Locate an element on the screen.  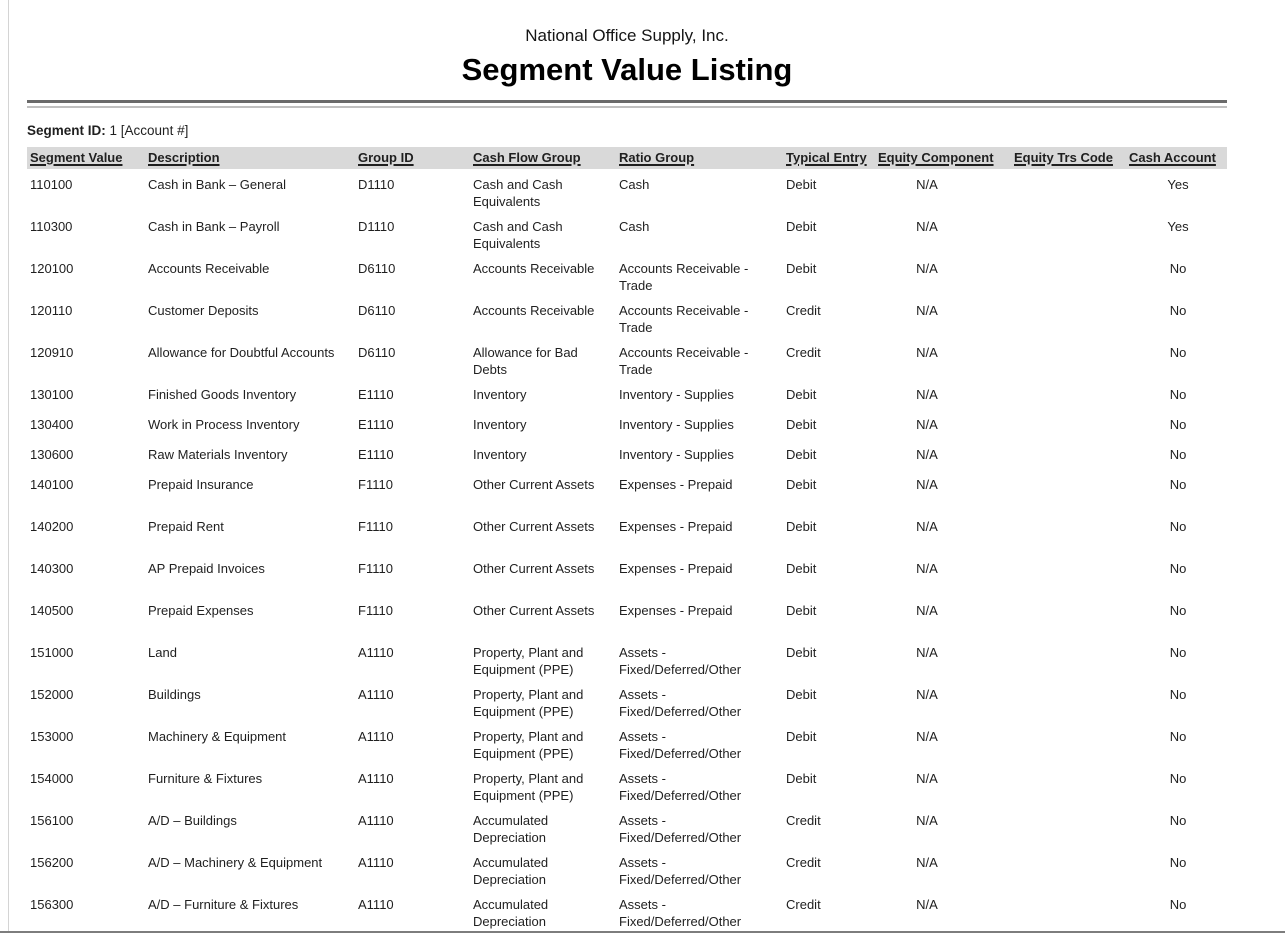
cell-description: Finished Goods Inventory is located at coordinates (222, 394).